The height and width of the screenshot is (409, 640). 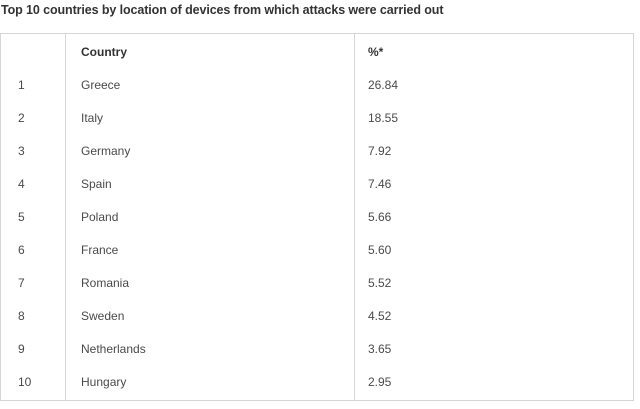 I want to click on country-cell: Hungary, so click(x=104, y=382).